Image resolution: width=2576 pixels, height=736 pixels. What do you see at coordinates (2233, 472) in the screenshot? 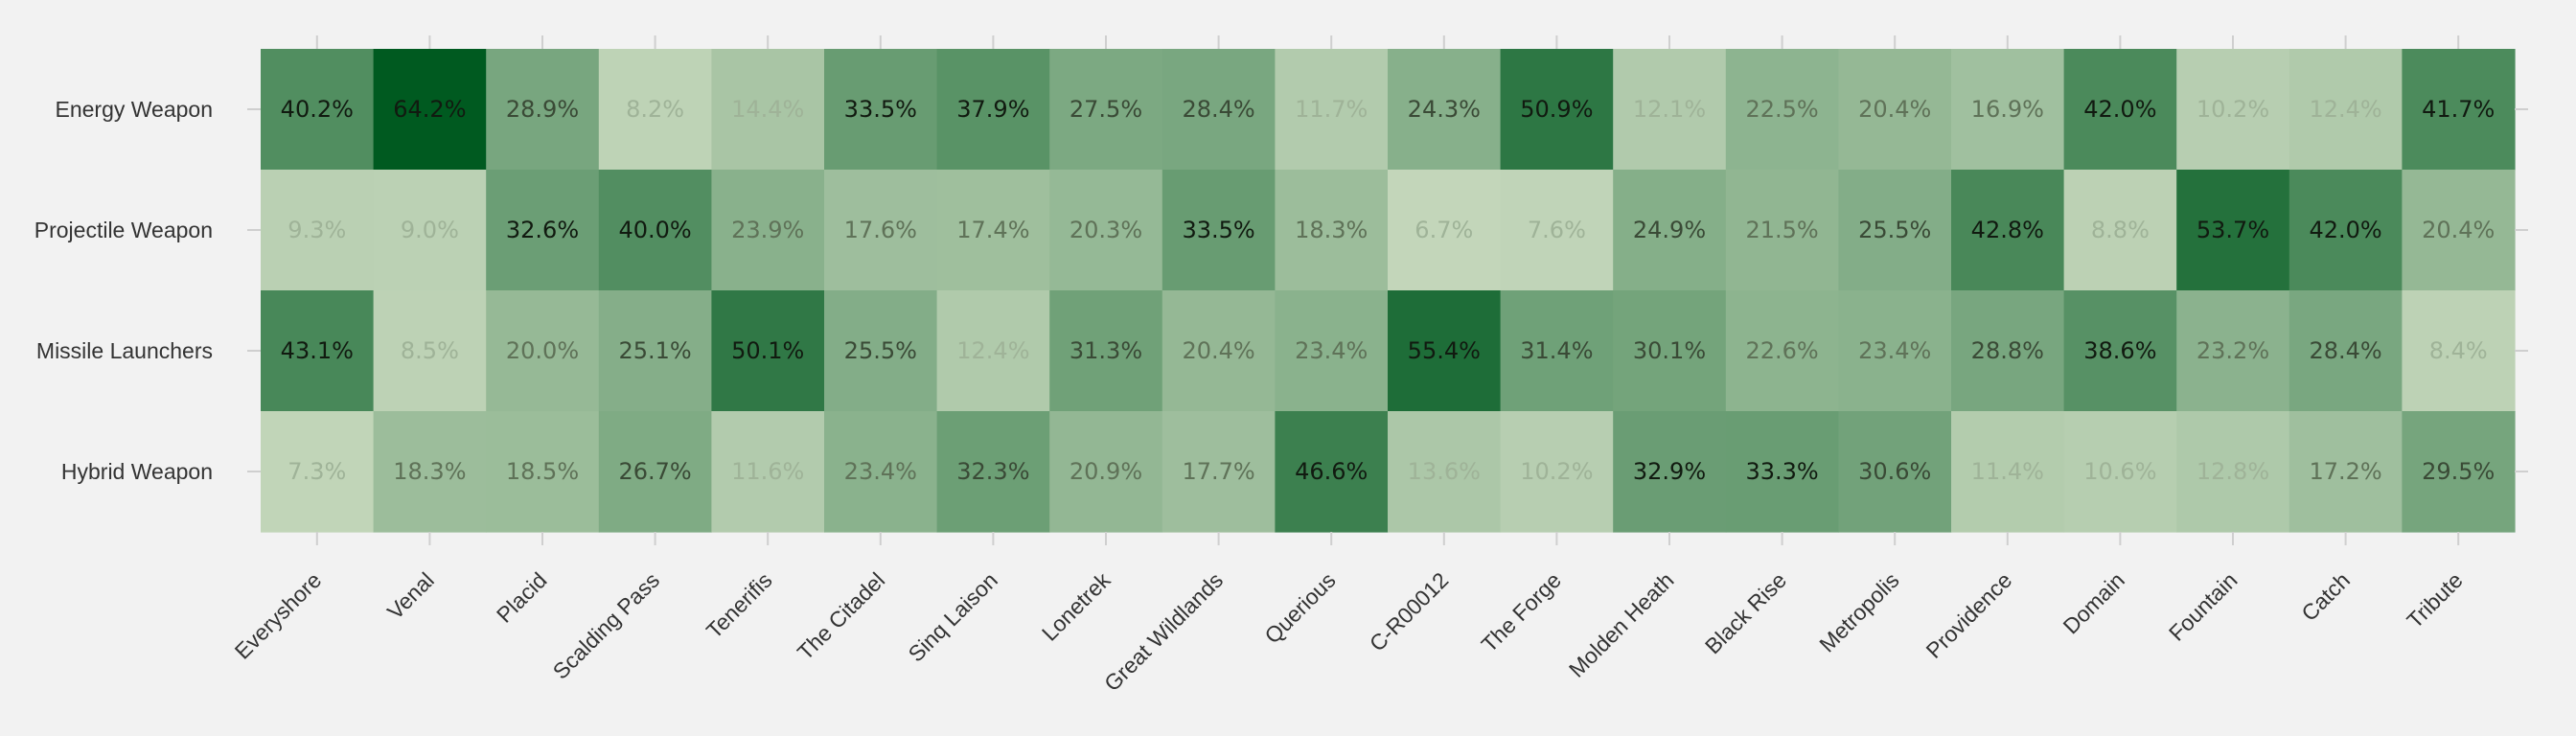
I see `heatmap-cell-hybrid-weapon-fountain` at bounding box center [2233, 472].